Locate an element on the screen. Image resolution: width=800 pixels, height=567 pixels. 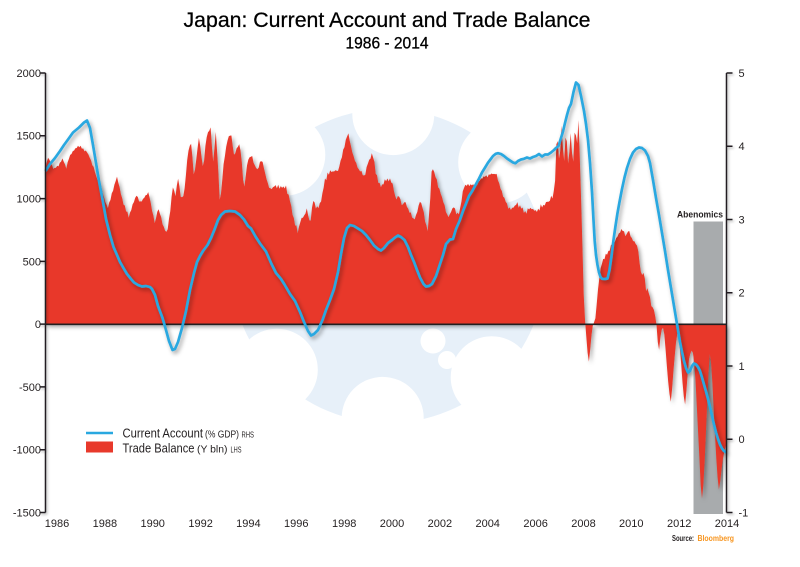
svg-text: -1 is located at coordinates (744, 513).